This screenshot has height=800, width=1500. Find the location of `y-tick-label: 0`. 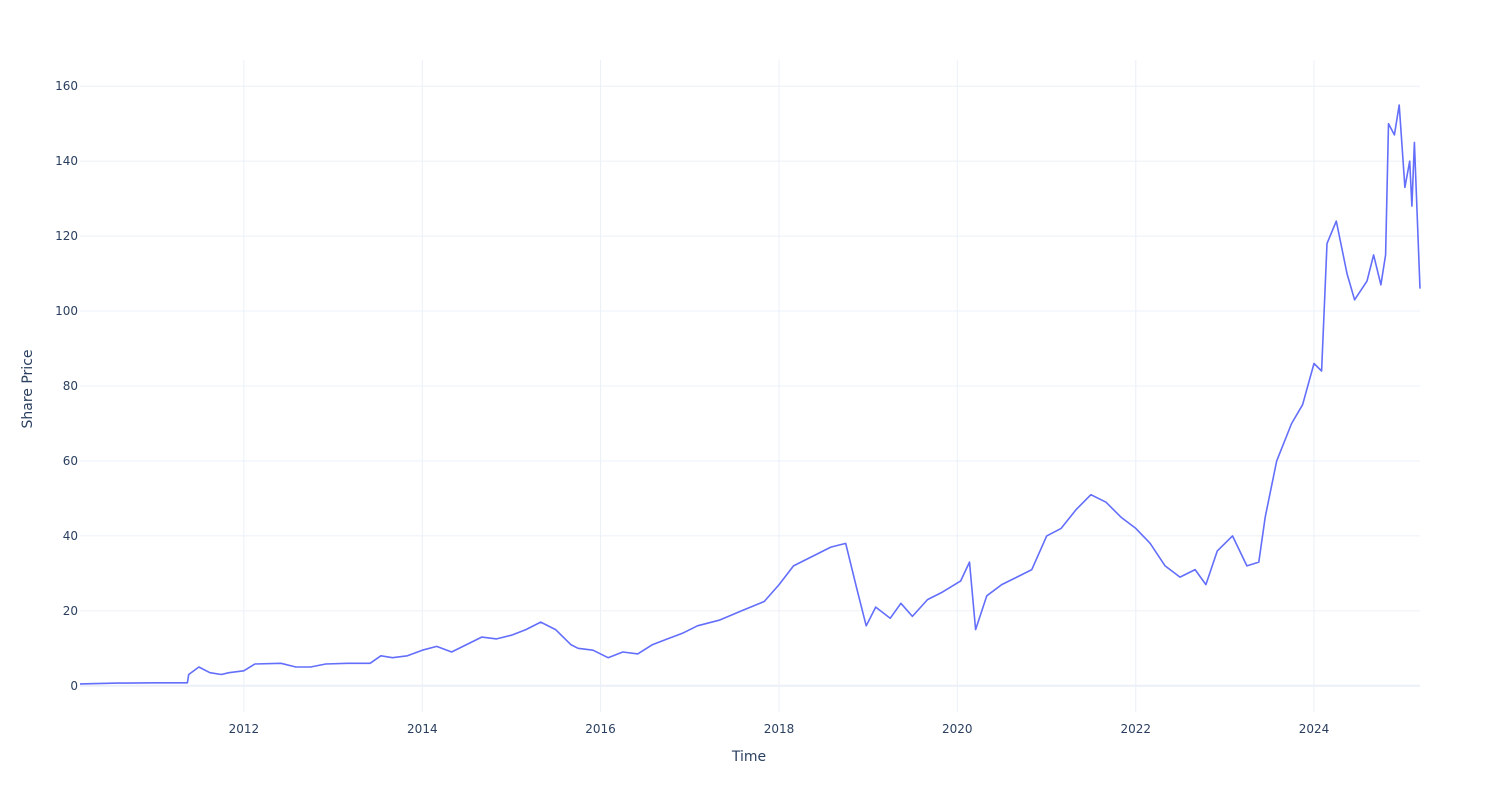

y-tick-label: 0 is located at coordinates (74, 686).